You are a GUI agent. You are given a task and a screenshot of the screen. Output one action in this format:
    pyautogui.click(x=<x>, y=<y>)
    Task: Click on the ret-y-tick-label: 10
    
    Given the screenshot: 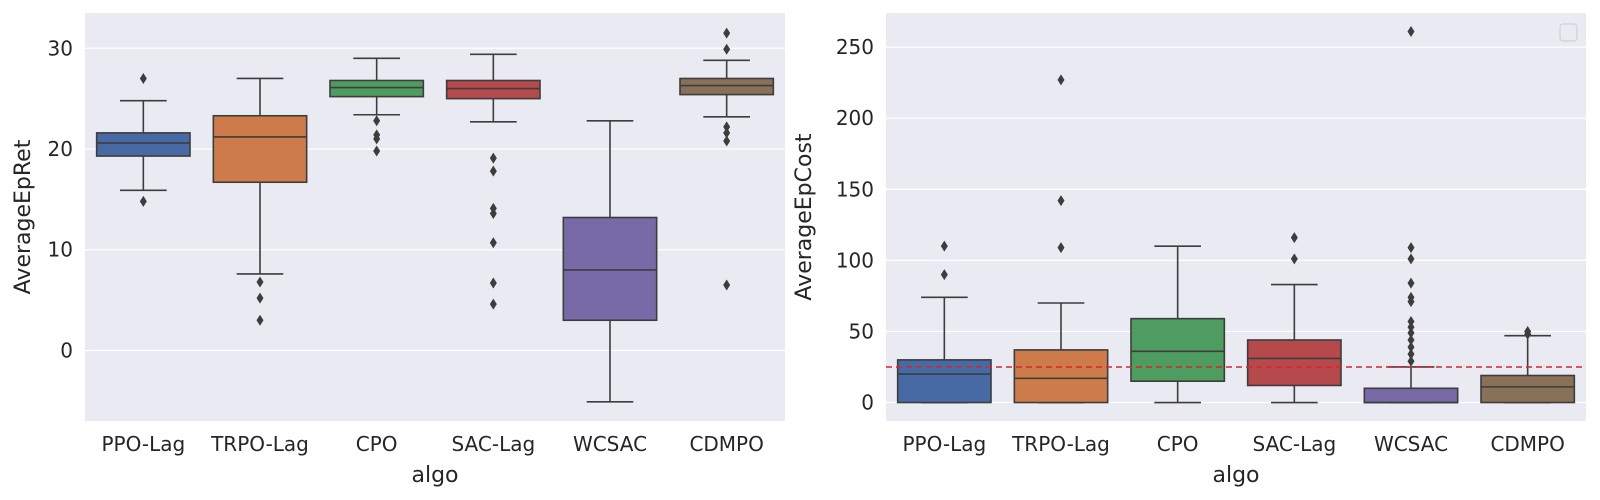 What is the action you would take?
    pyautogui.click(x=60, y=250)
    